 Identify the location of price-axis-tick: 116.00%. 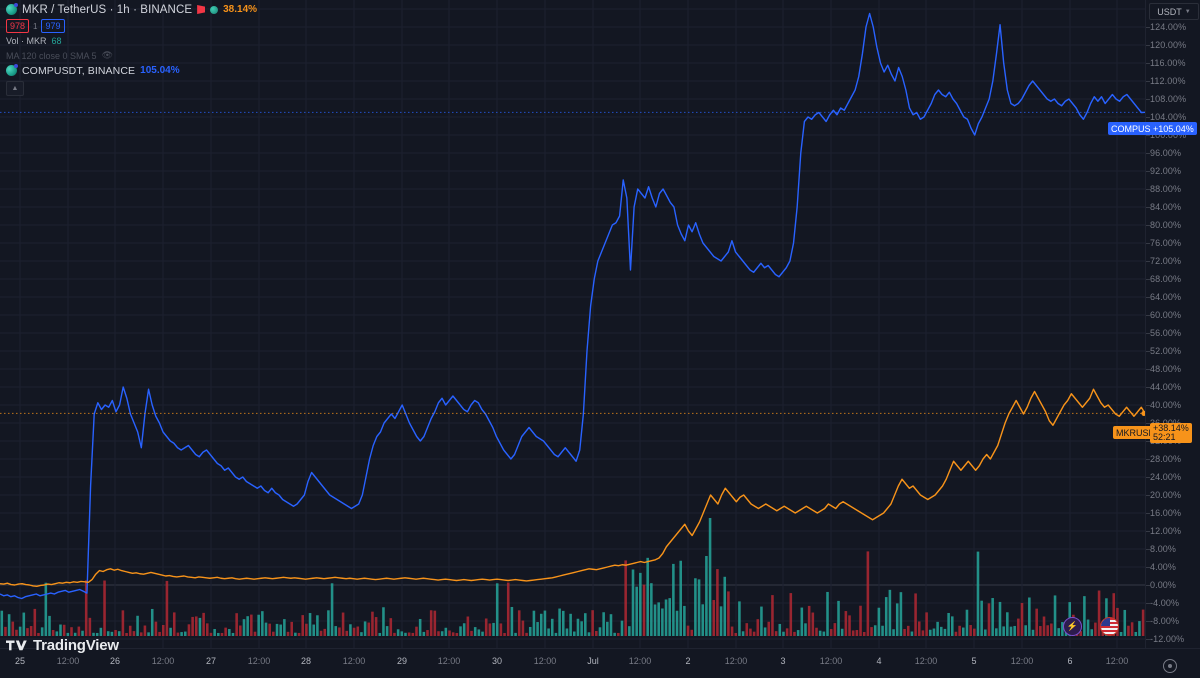
(1168, 63).